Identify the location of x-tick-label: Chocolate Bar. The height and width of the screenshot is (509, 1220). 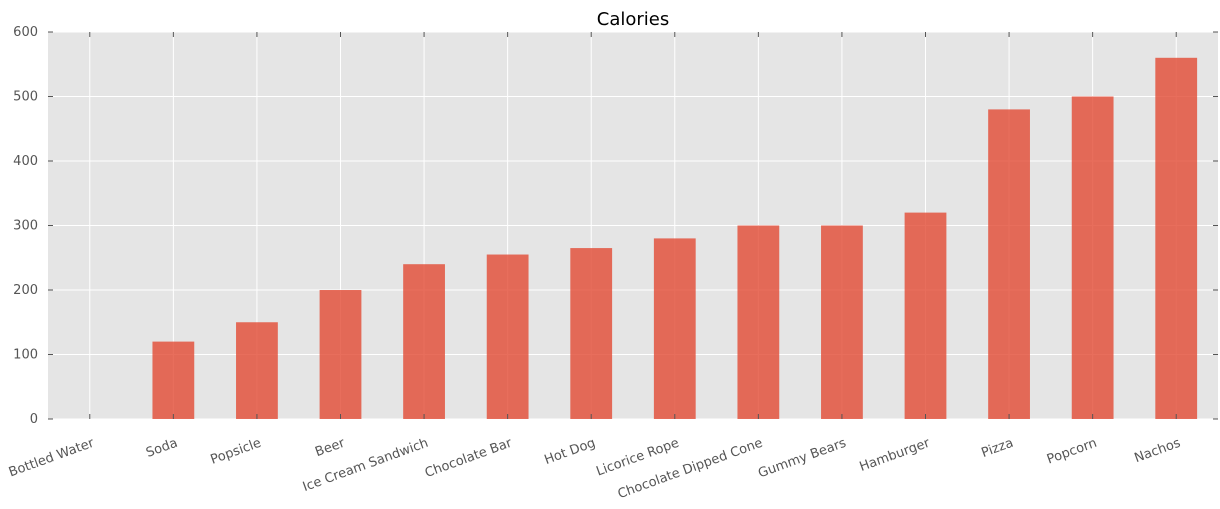
(469, 458).